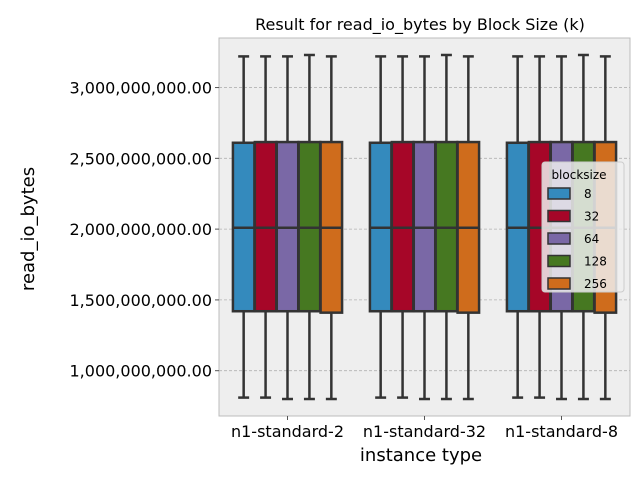 The width and height of the screenshot is (640, 480). I want to click on legend-label-8: 8, so click(588, 194).